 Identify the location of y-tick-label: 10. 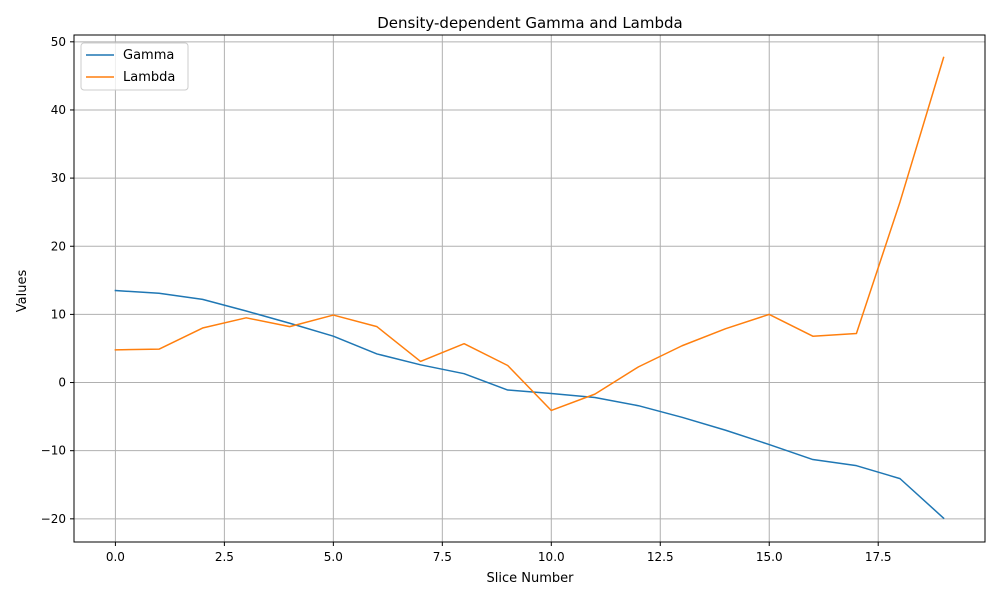
(58, 314).